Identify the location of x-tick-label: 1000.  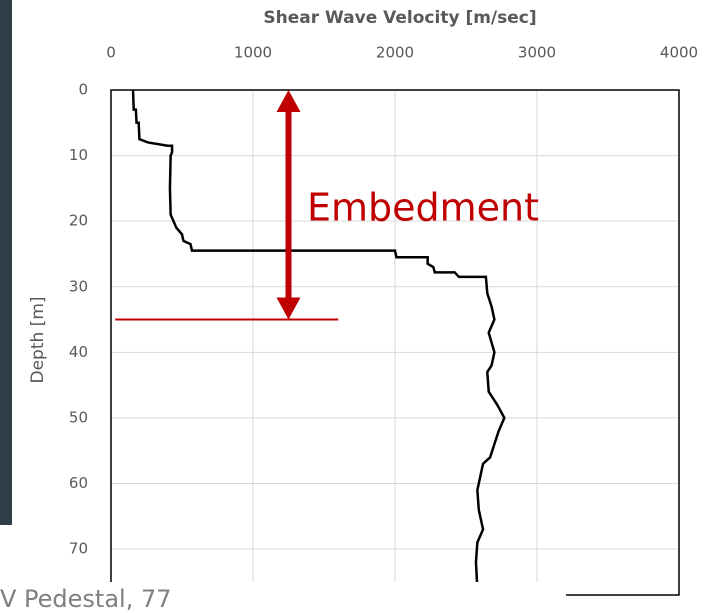
(253, 53).